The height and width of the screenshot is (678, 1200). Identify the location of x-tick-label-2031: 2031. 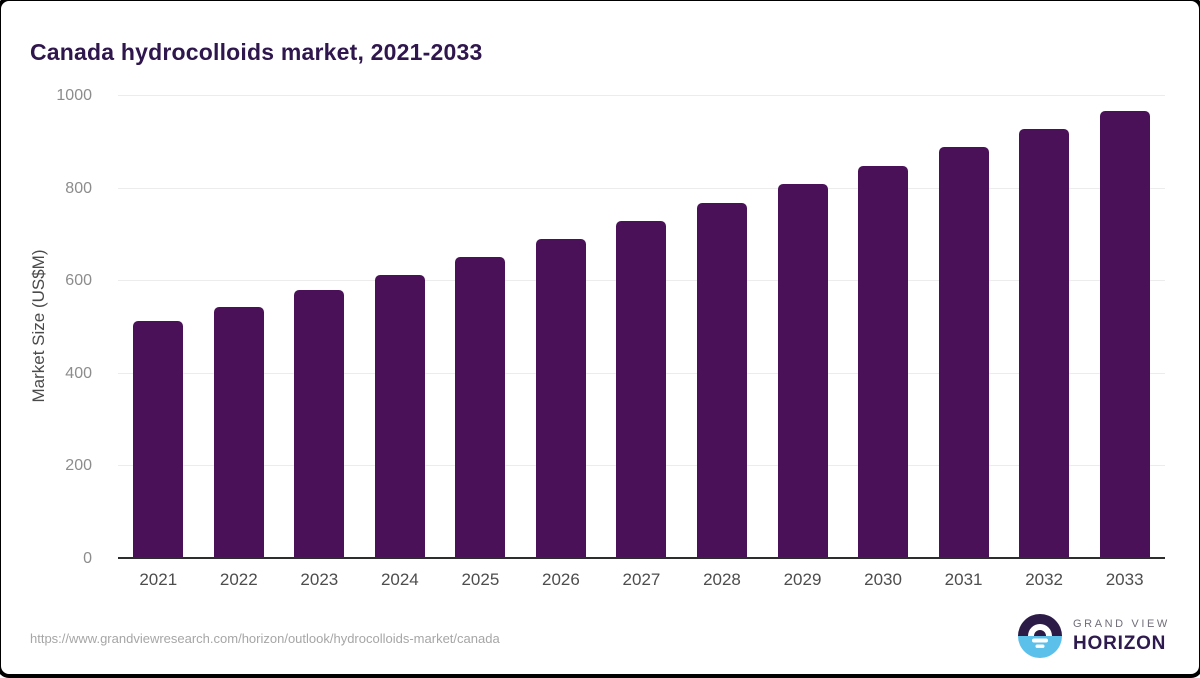
(963, 579).